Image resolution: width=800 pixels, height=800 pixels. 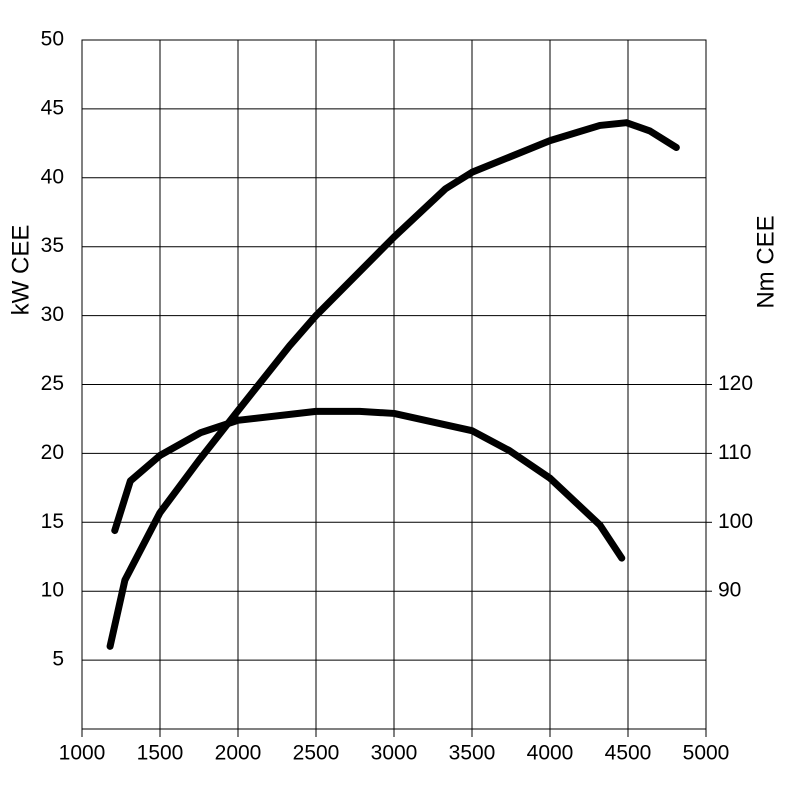 I want to click on x-tick-label: 1000, so click(x=82, y=753).